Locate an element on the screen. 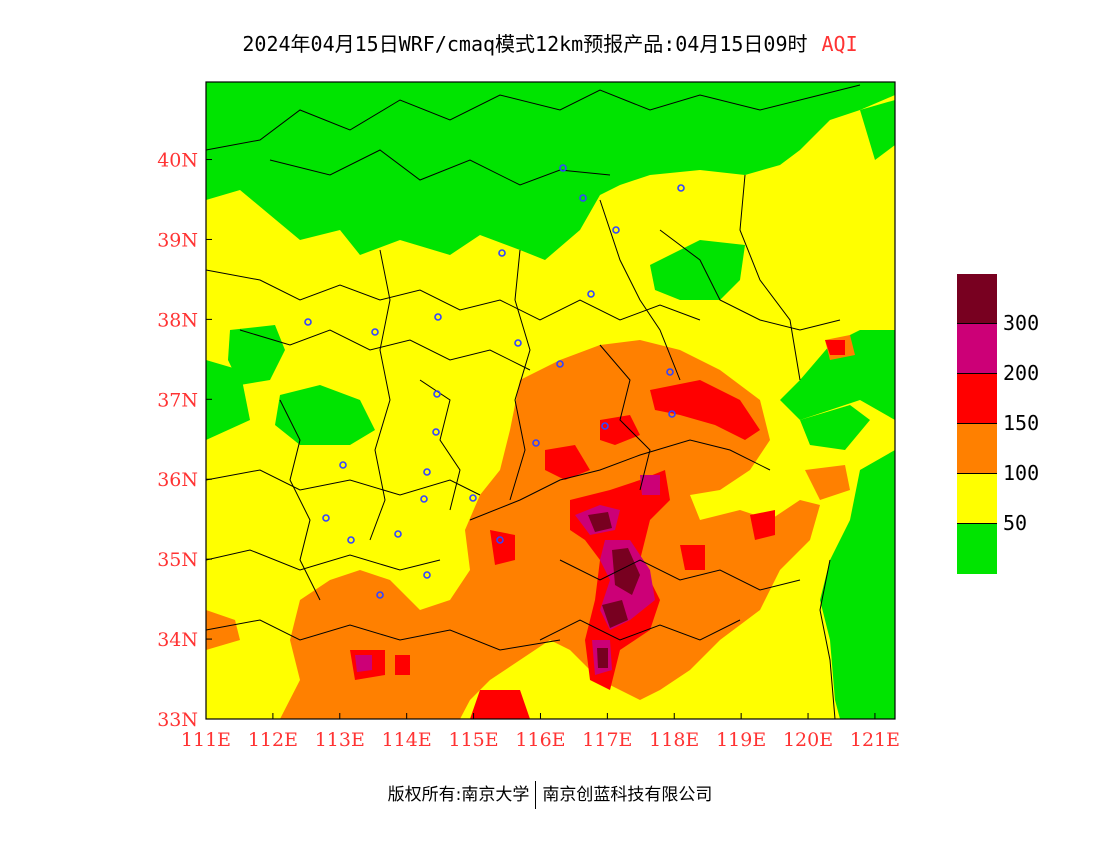 This screenshot has height=850, width=1100. x-tick-label: 116E is located at coordinates (540, 740).